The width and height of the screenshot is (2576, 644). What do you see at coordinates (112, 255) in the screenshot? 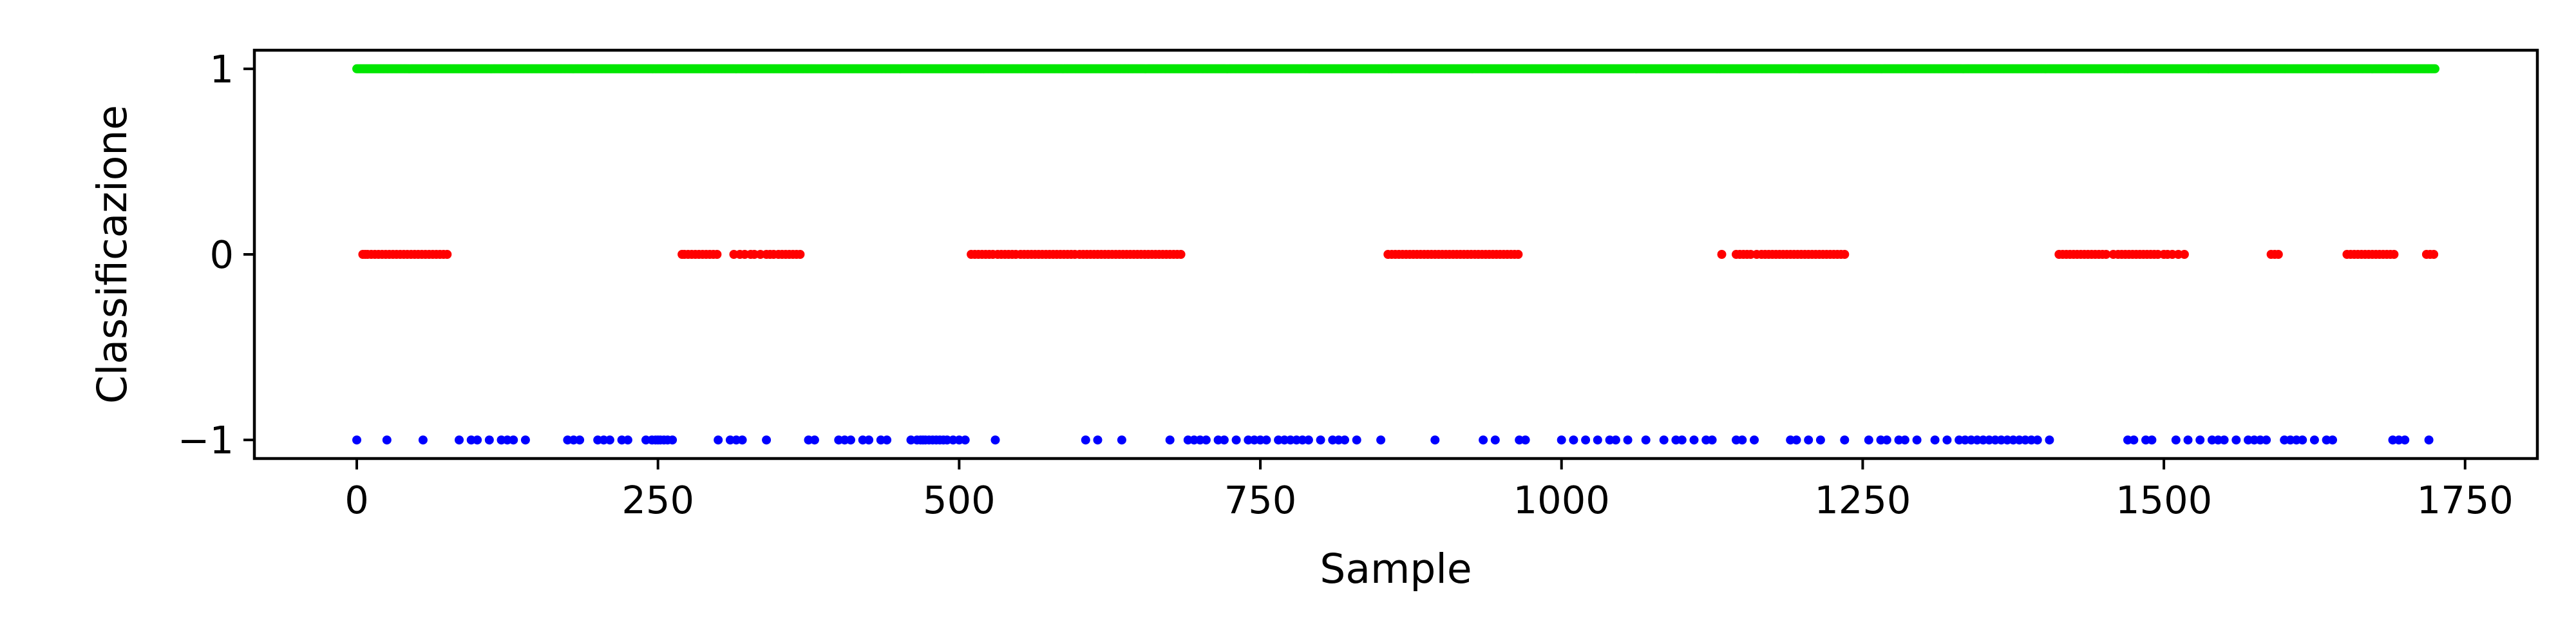
I see `y-axis-title: Classificazione` at bounding box center [112, 255].